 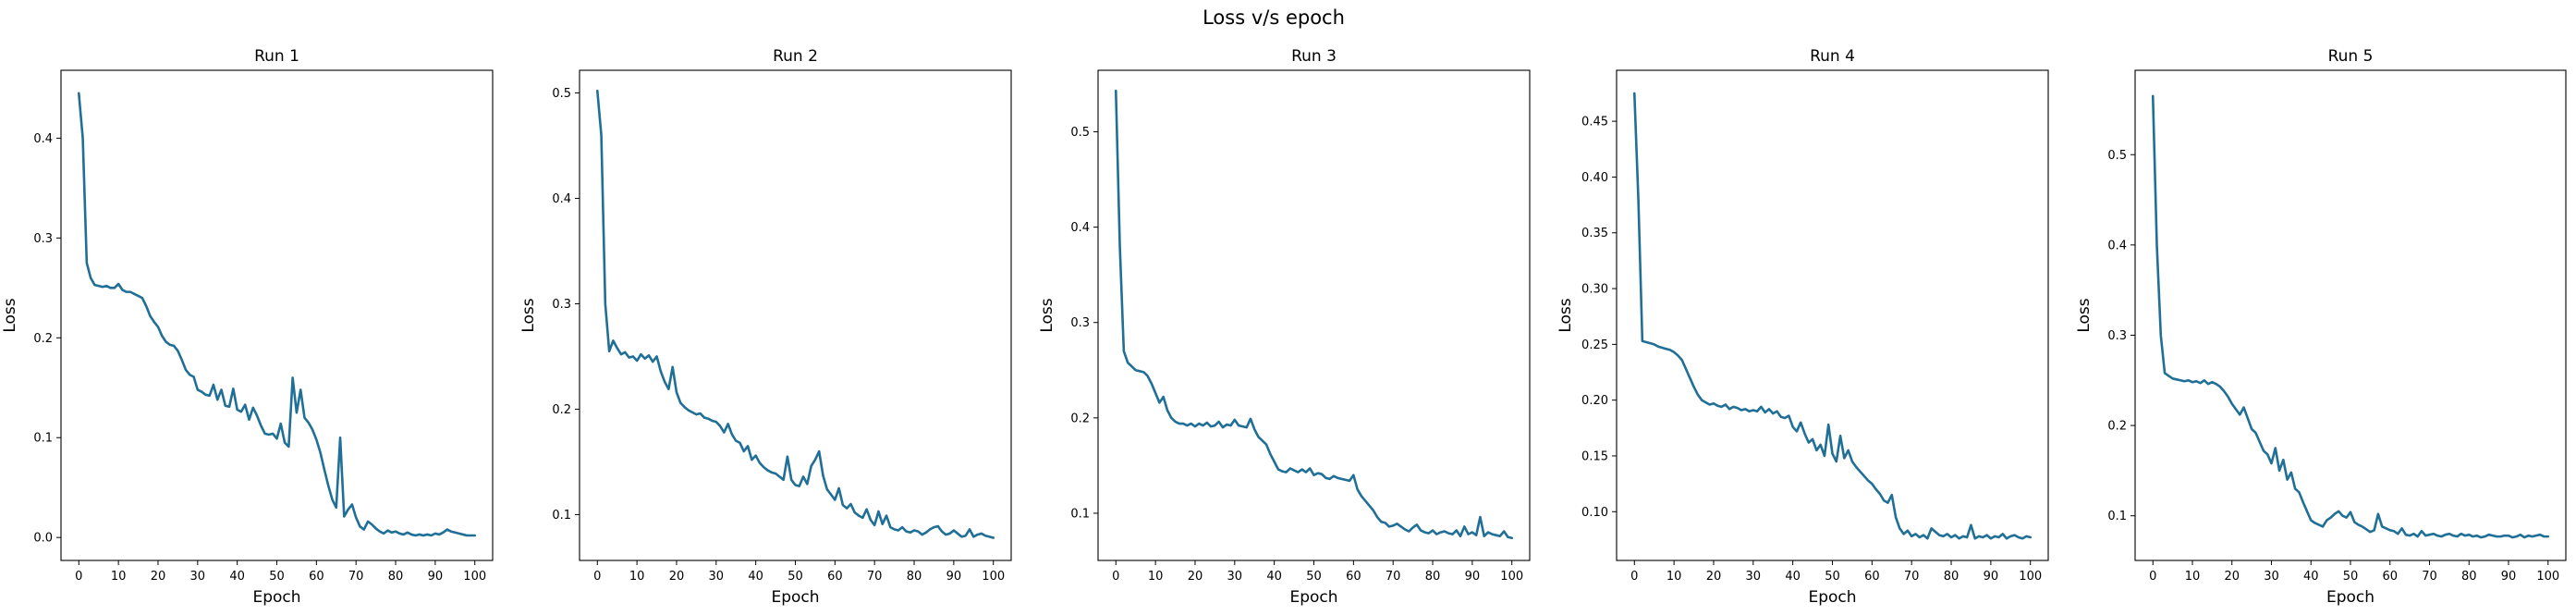 What do you see at coordinates (1594, 513) in the screenshot?
I see `y-tick-label: 0.10` at bounding box center [1594, 513].